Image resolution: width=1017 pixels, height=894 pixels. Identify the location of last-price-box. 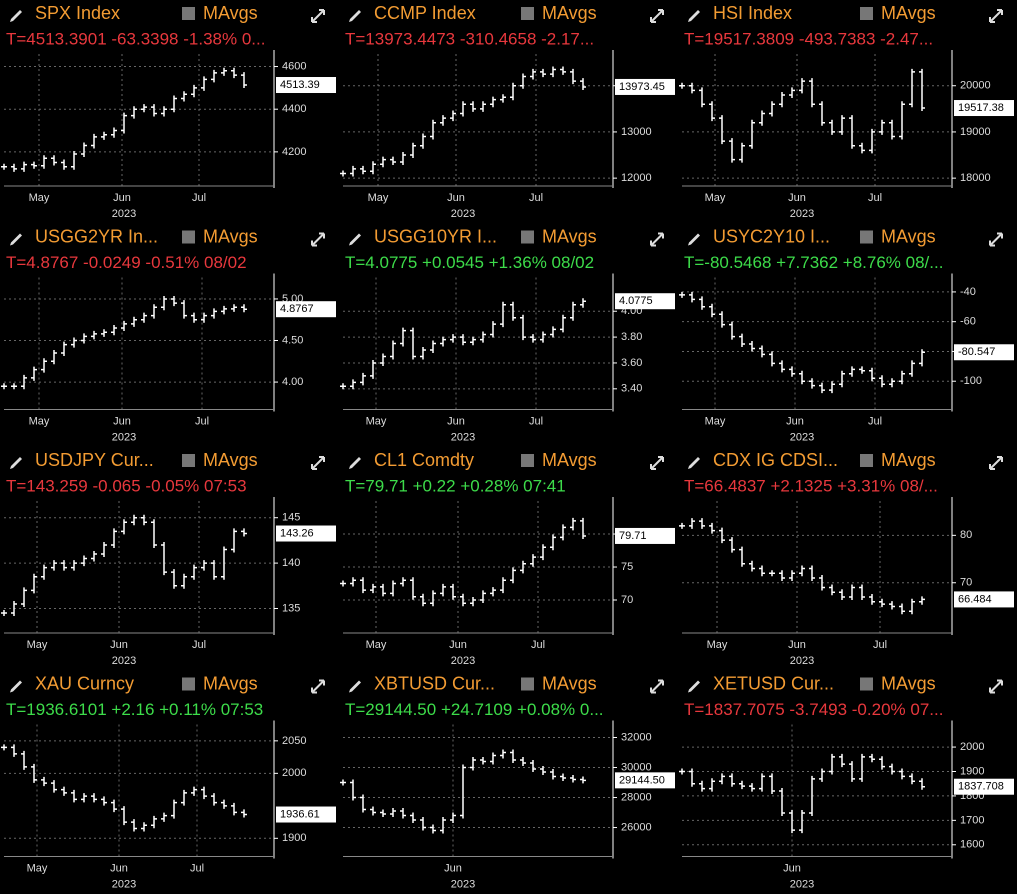
(306, 533).